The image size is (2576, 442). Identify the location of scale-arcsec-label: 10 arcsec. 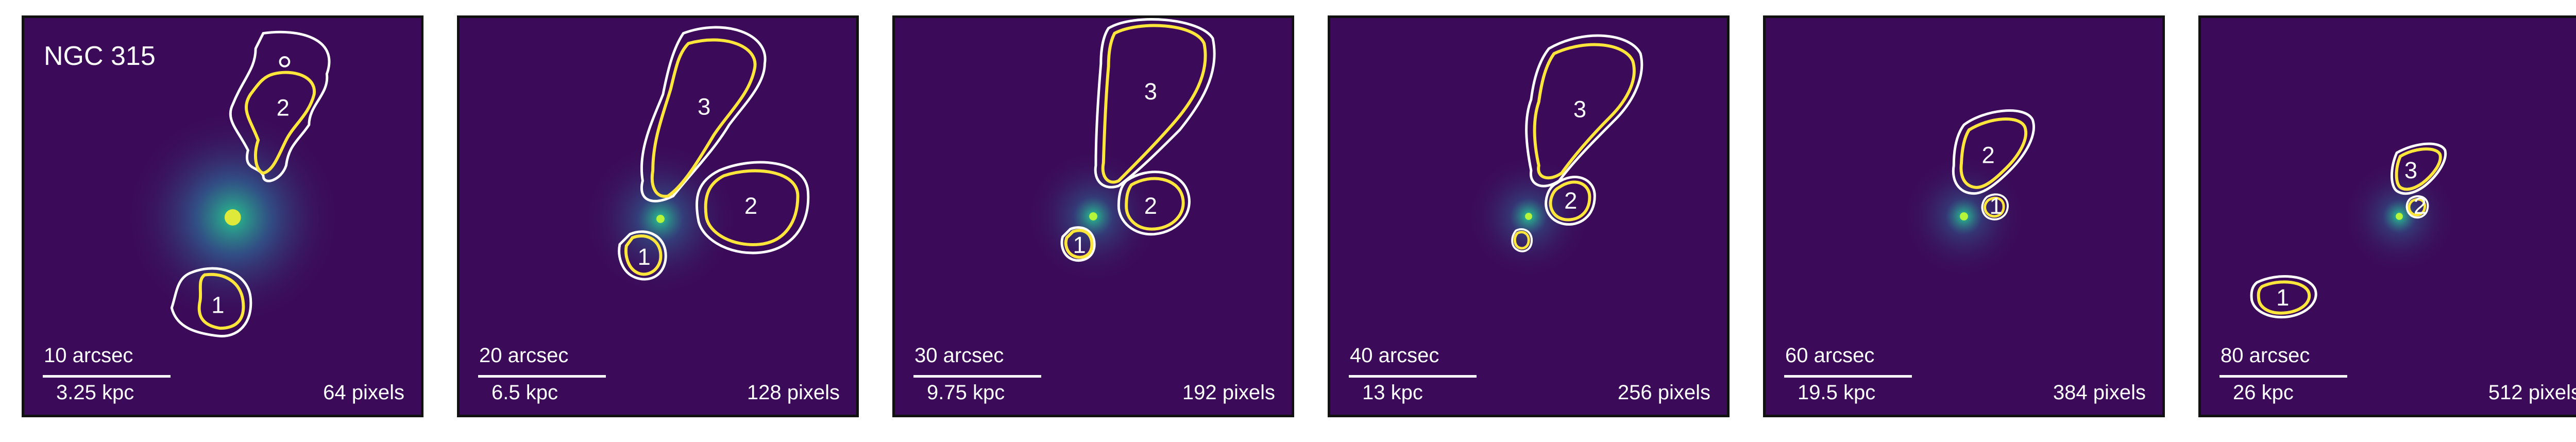
(88, 355).